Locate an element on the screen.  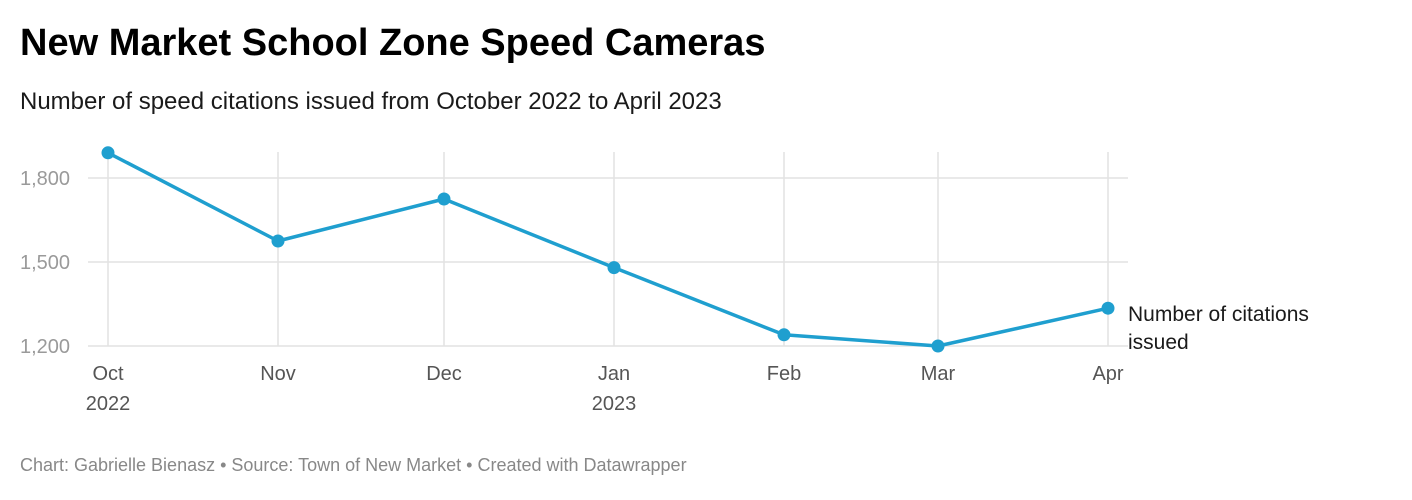
x-axis-ticks: Oct 2022 Nov Dec Jan 2023 Feb Mar Apr is located at coordinates (605, 389).